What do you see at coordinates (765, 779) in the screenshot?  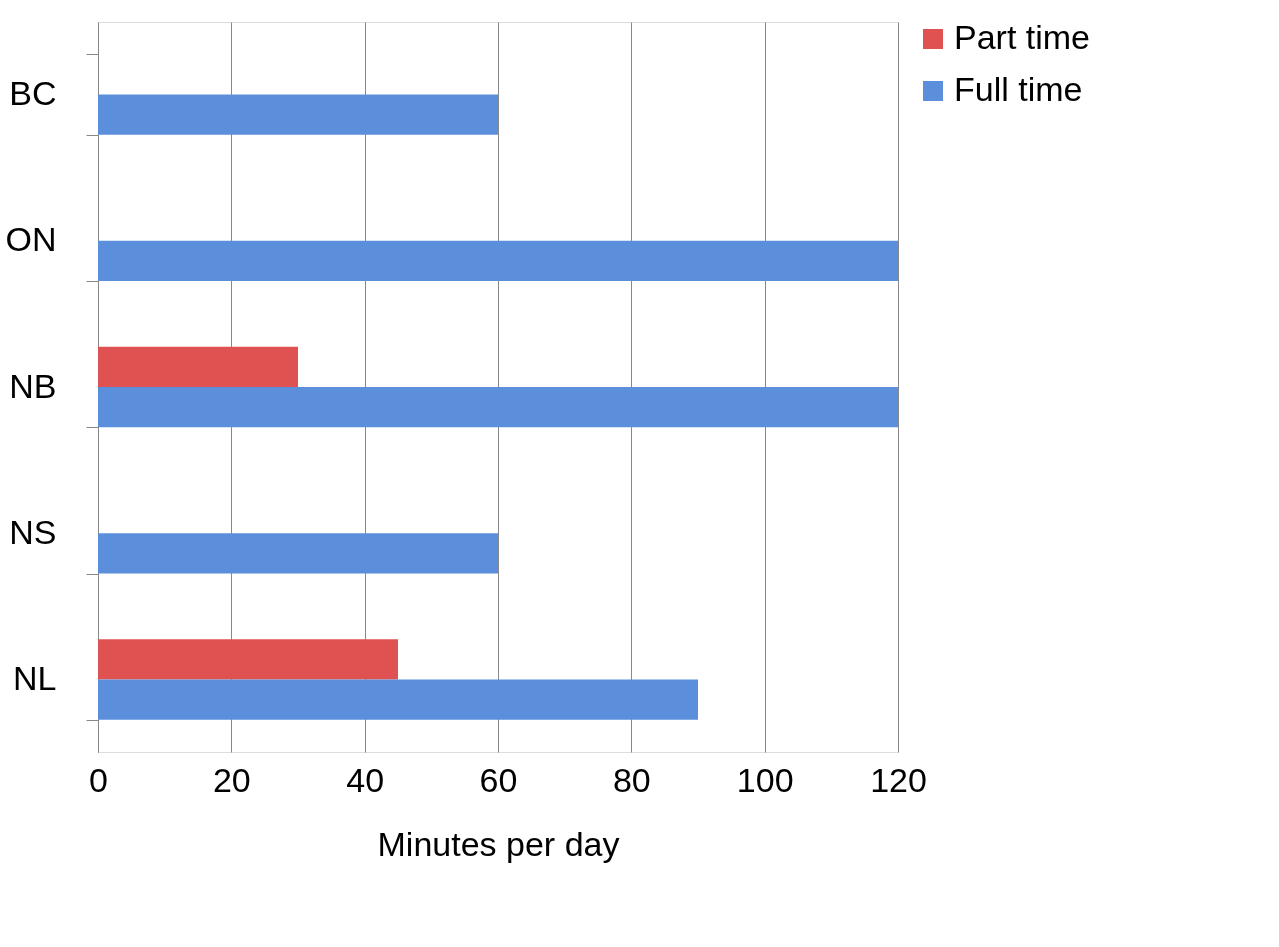 I see `x-tick-label: 100` at bounding box center [765, 779].